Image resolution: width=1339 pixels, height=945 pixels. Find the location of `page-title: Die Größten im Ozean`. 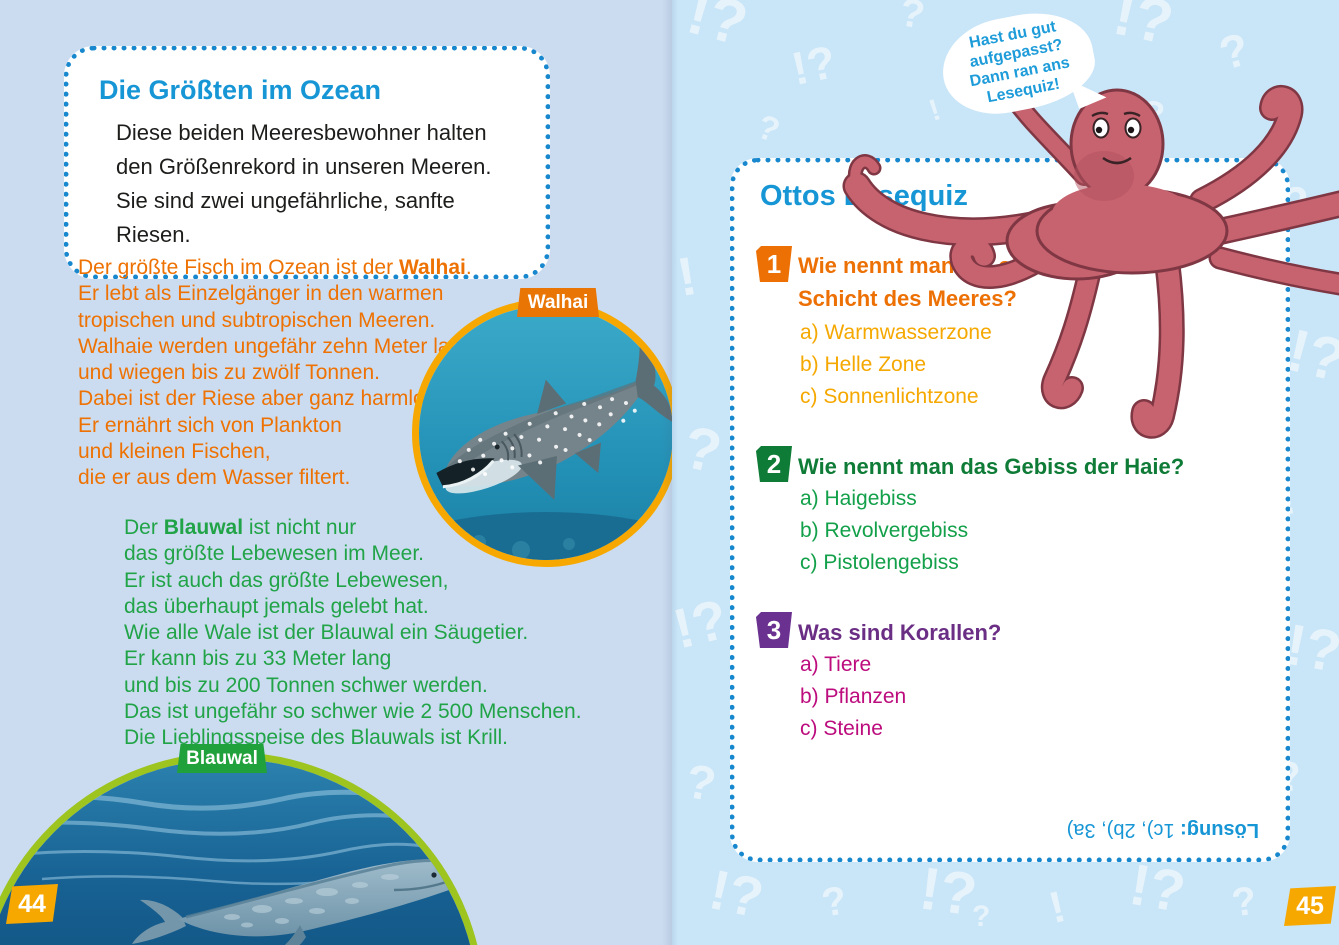

page-title: Die Größten im Ozean is located at coordinates (240, 90).